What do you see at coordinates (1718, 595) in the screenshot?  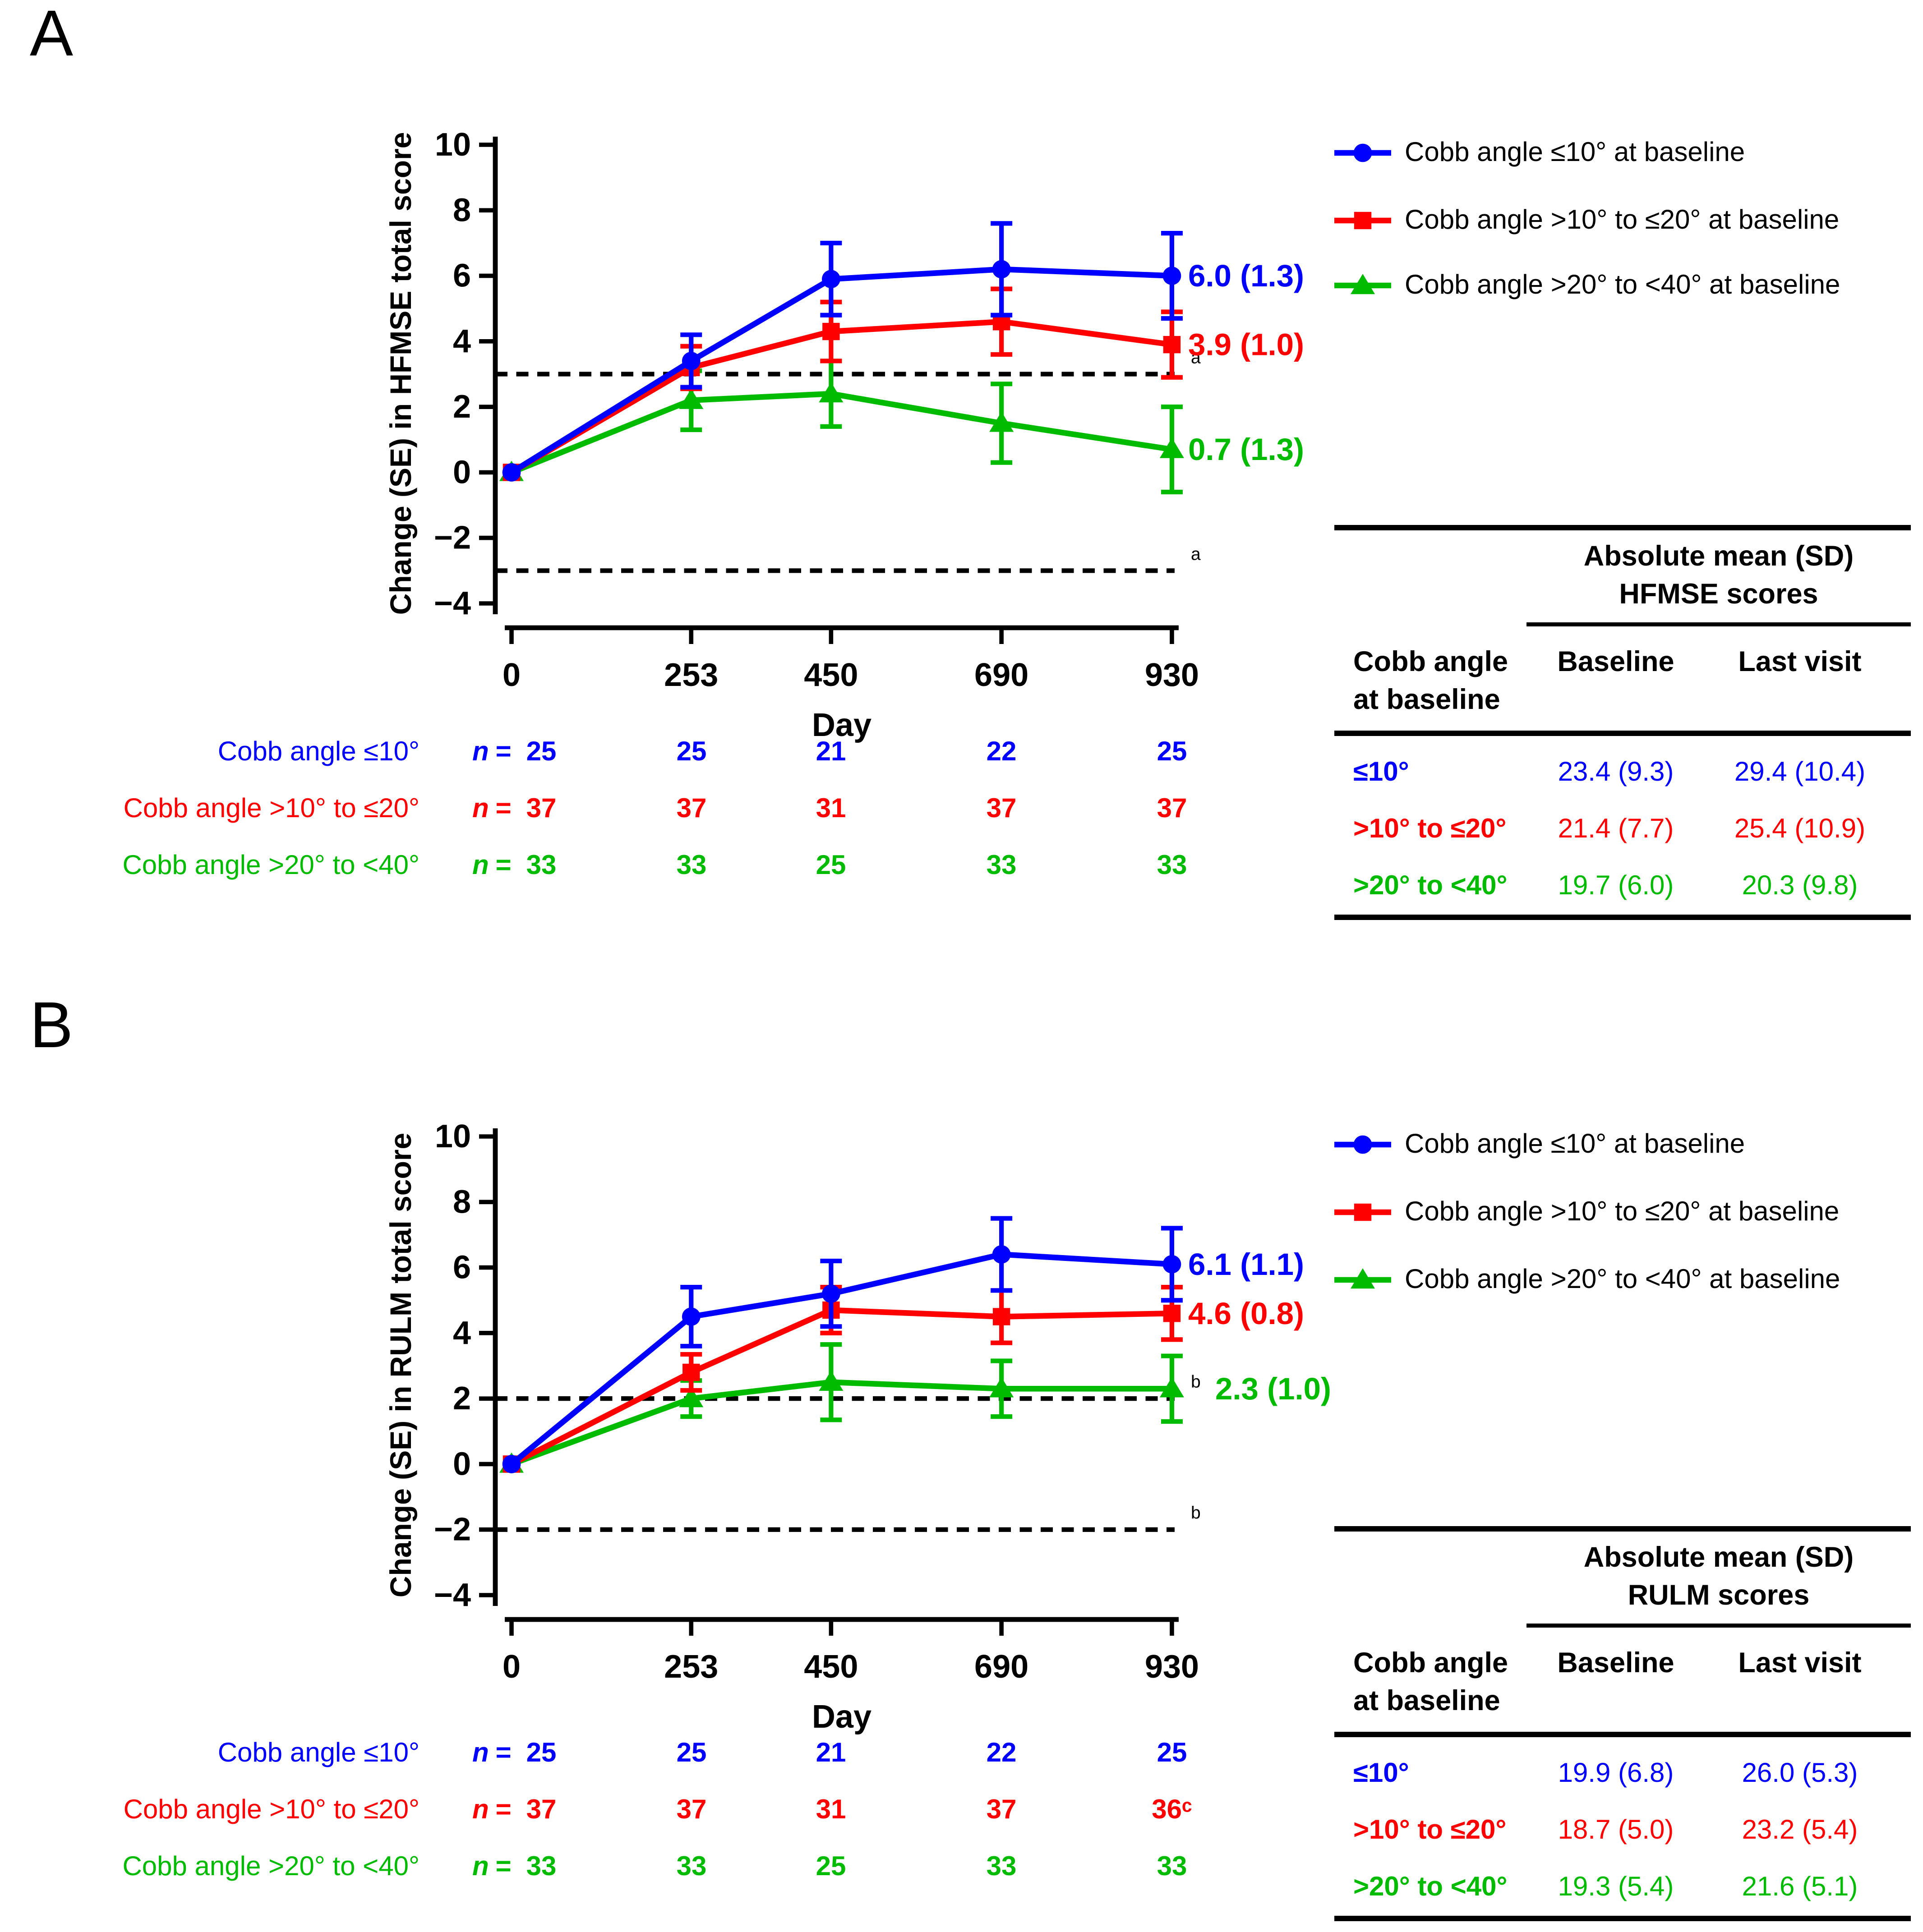 I see `table-title: HFMSE scores` at bounding box center [1718, 595].